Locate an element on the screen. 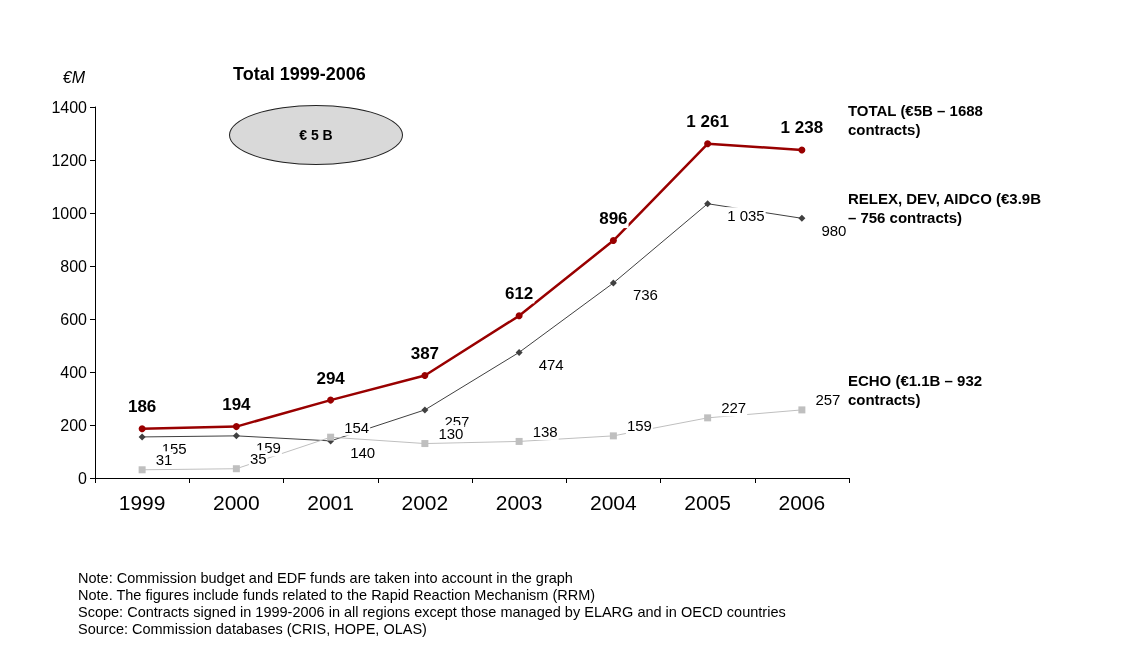 Image resolution: width=1144 pixels, height=661 pixels. data-label: 194 is located at coordinates (237, 405).